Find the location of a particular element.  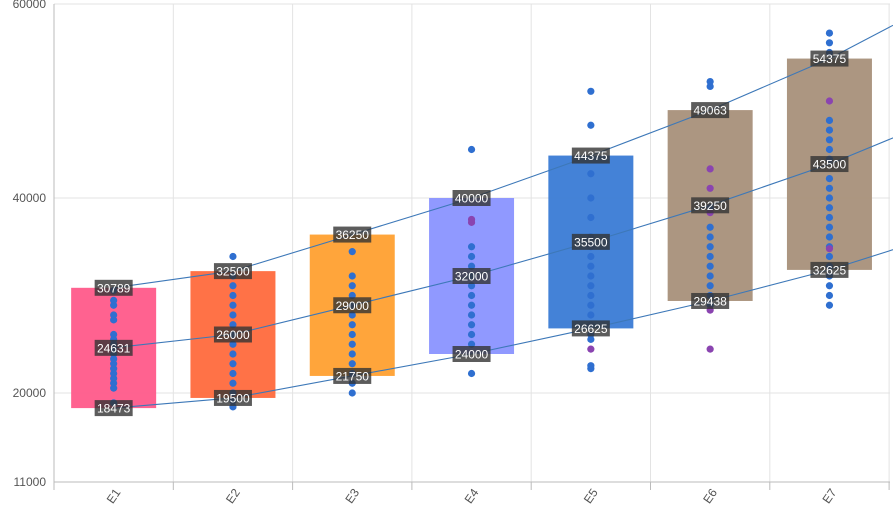

data-label-text: 32625 is located at coordinates (830, 270).